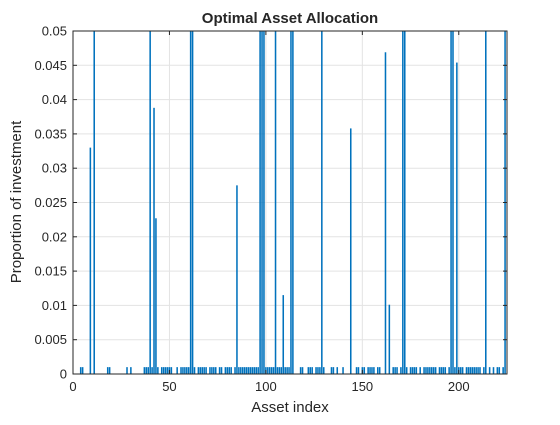 The image size is (560, 425). Describe the element at coordinates (50, 202) in the screenshot. I see `y-tick-label: 0.025` at that location.